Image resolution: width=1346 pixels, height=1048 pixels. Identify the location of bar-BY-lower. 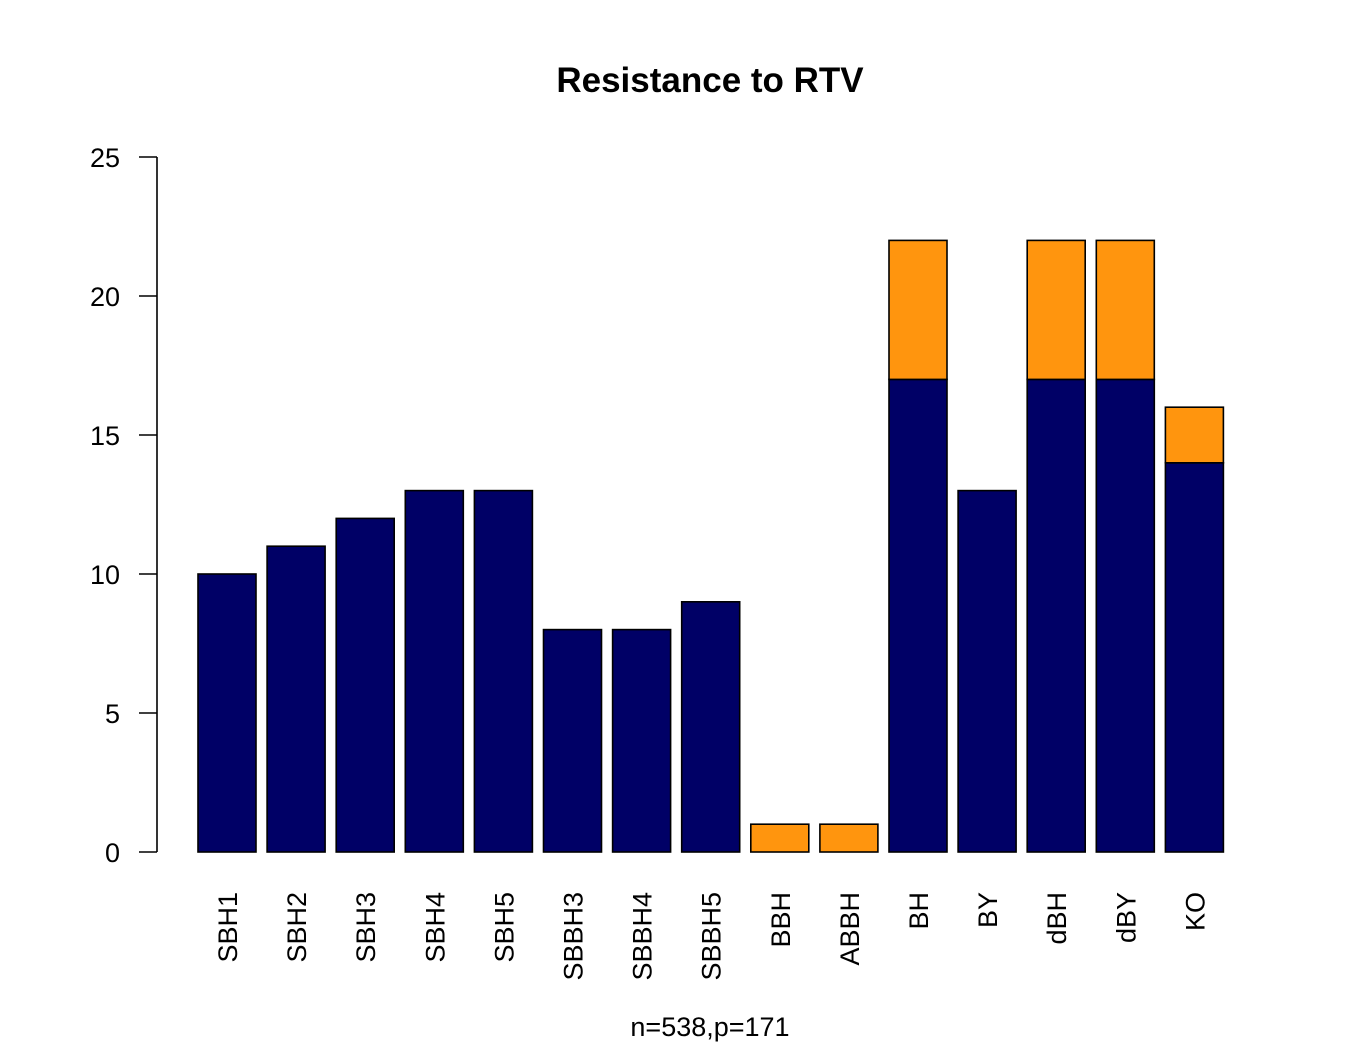
(987, 671).